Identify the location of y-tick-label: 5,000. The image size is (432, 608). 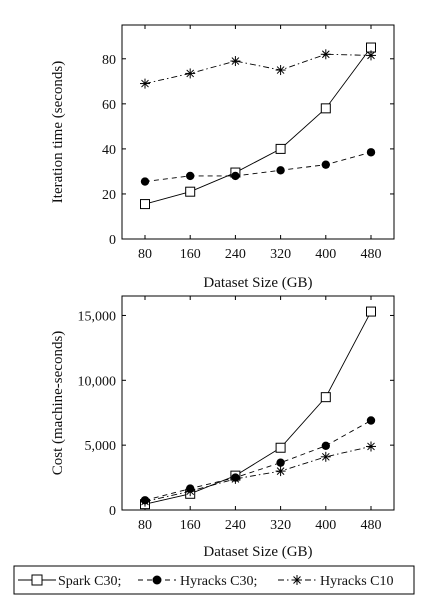
(101, 446).